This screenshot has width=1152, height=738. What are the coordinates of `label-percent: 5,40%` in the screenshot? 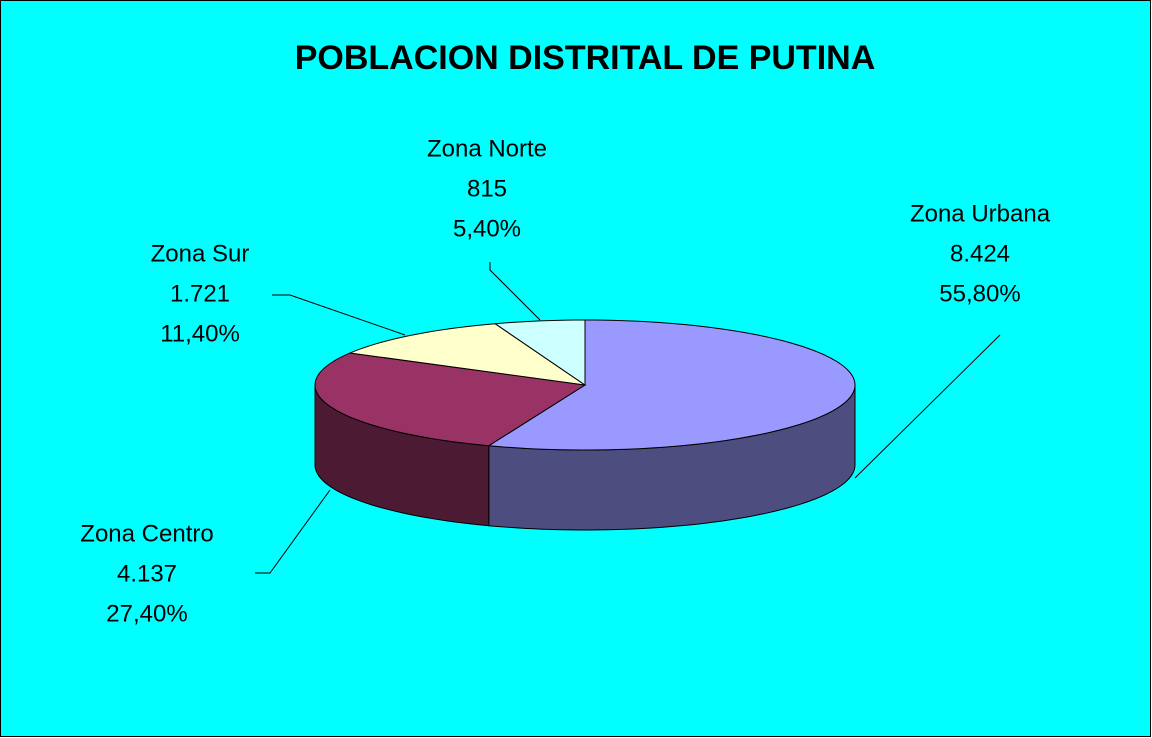 It's located at (487, 228).